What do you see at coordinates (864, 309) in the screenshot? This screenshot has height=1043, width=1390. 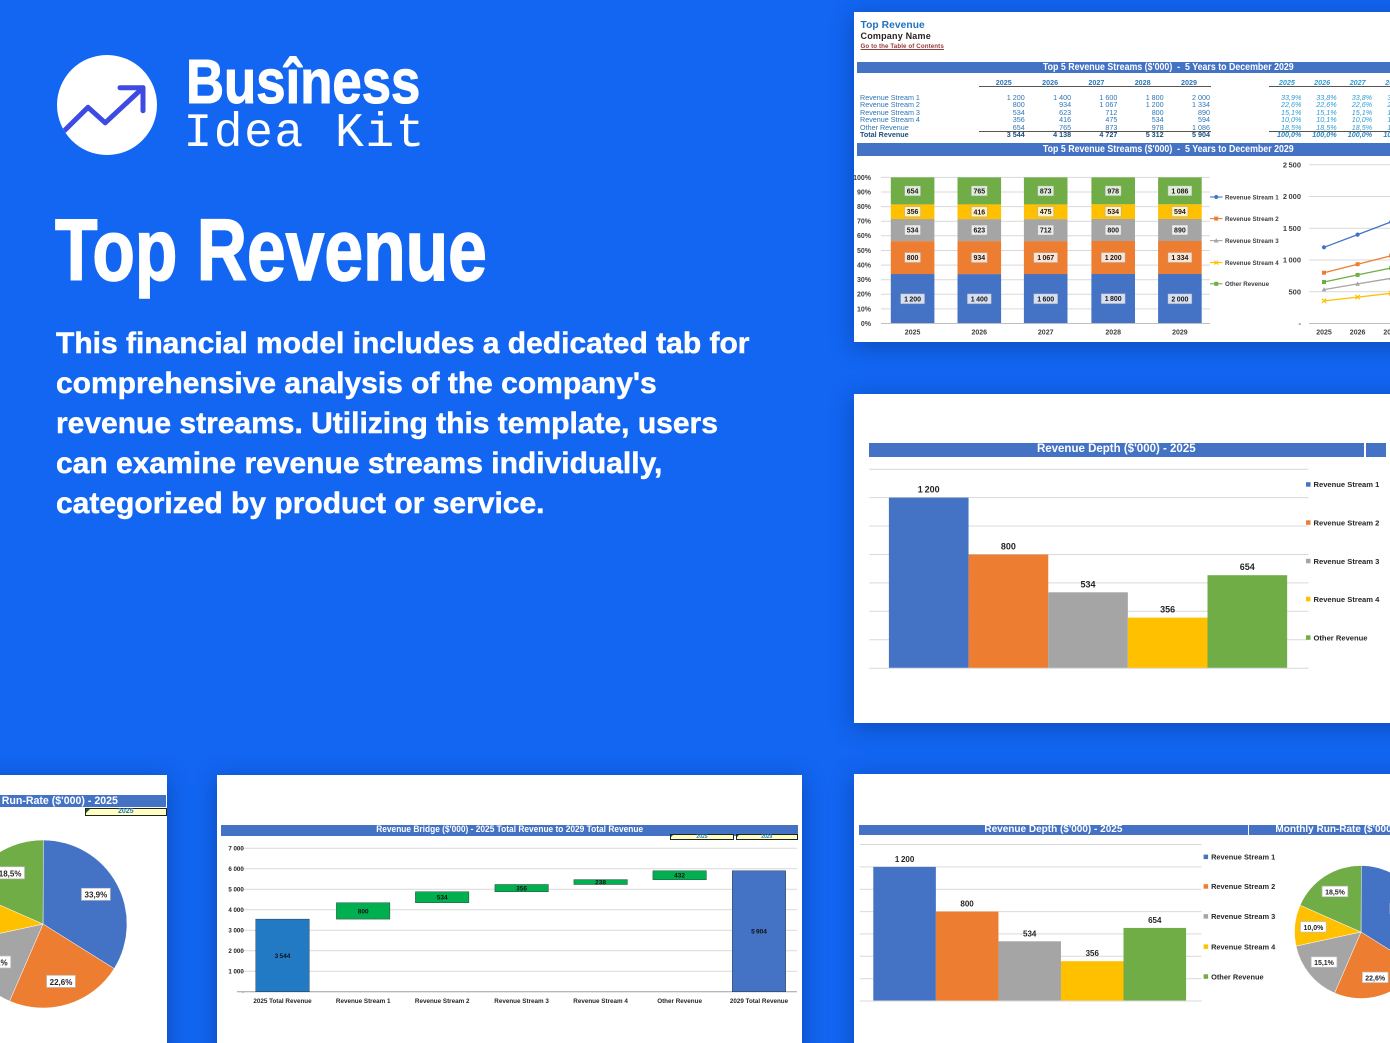 I see `svg-text: 10%` at bounding box center [864, 309].